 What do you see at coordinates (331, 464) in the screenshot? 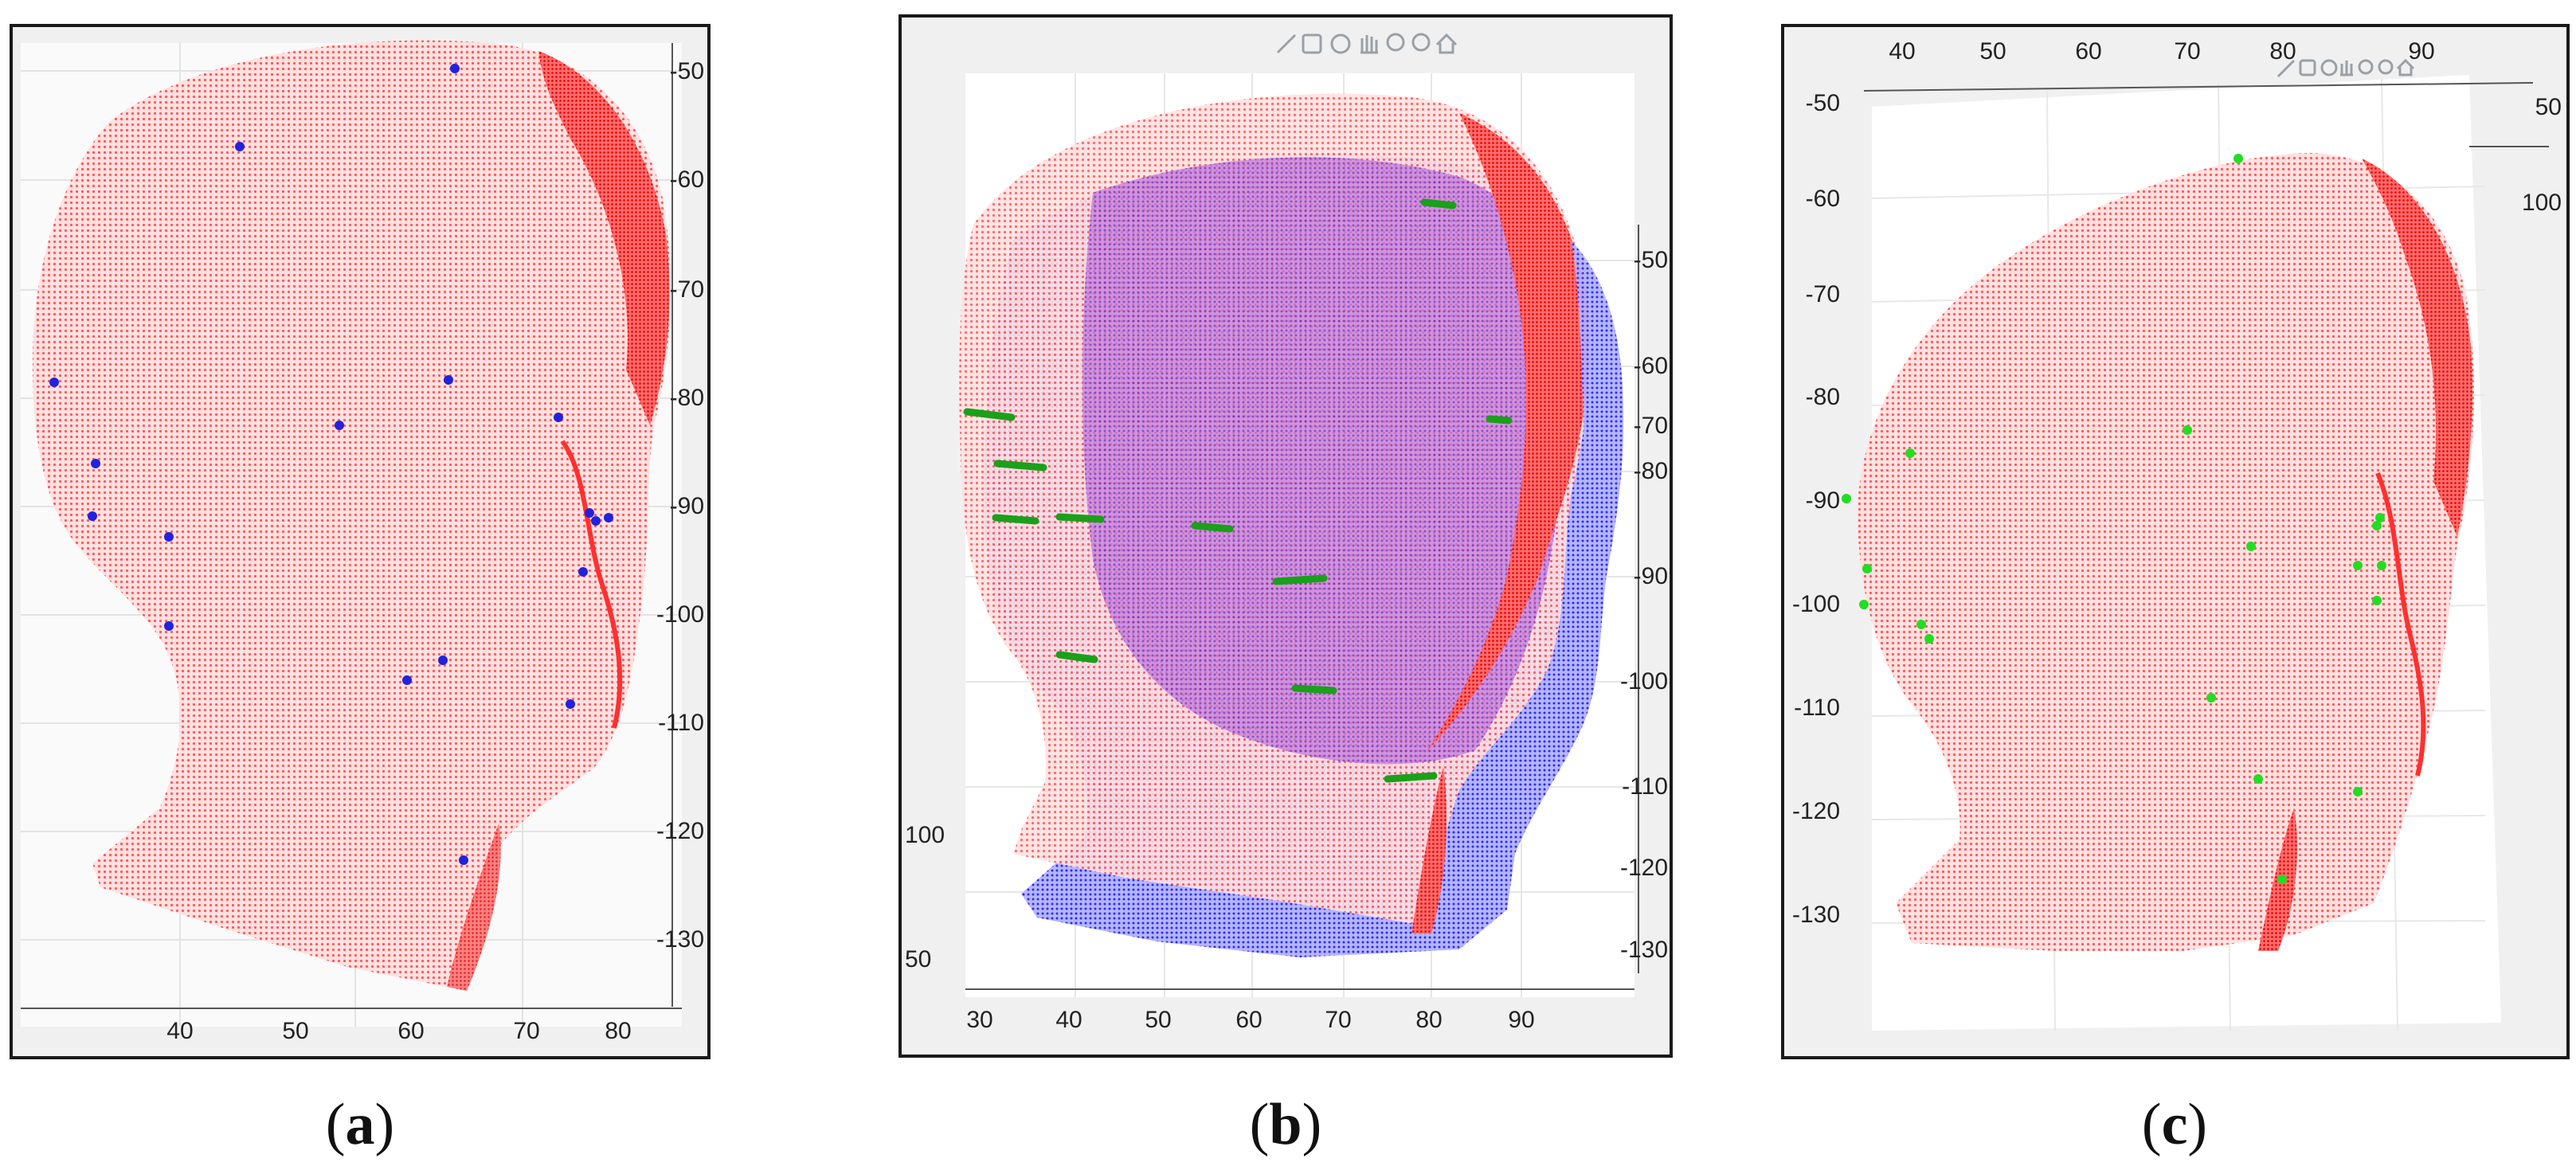
I see `panel-a-landmarks` at bounding box center [331, 464].